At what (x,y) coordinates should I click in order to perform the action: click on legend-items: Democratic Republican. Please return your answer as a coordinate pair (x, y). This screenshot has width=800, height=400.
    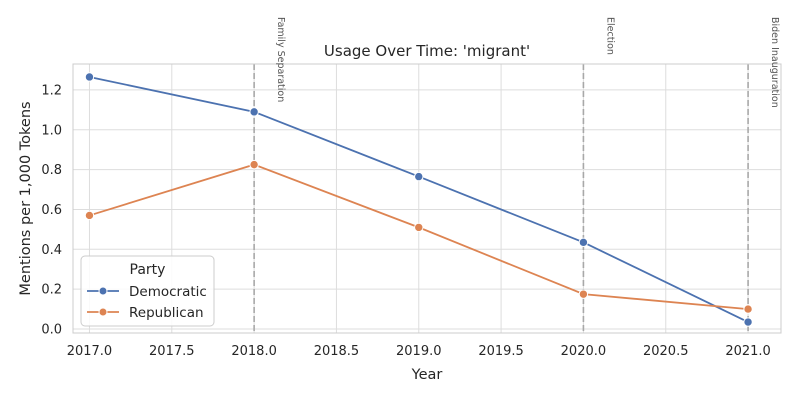
    Looking at the image, I should click on (147, 302).